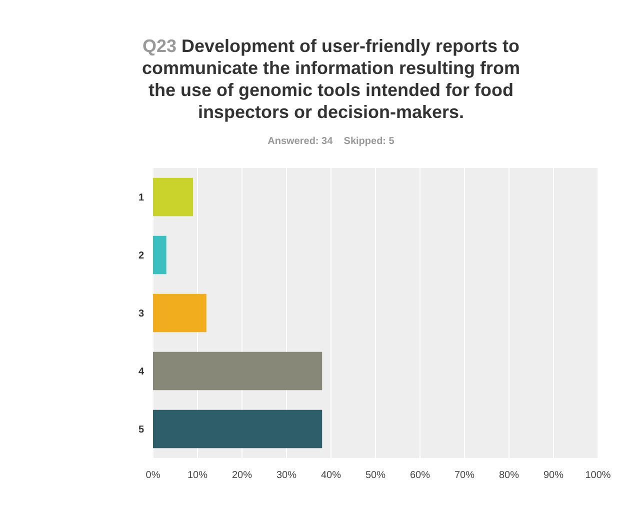  Describe the element at coordinates (286, 475) in the screenshot. I see `x-tick-label: 30%` at that location.